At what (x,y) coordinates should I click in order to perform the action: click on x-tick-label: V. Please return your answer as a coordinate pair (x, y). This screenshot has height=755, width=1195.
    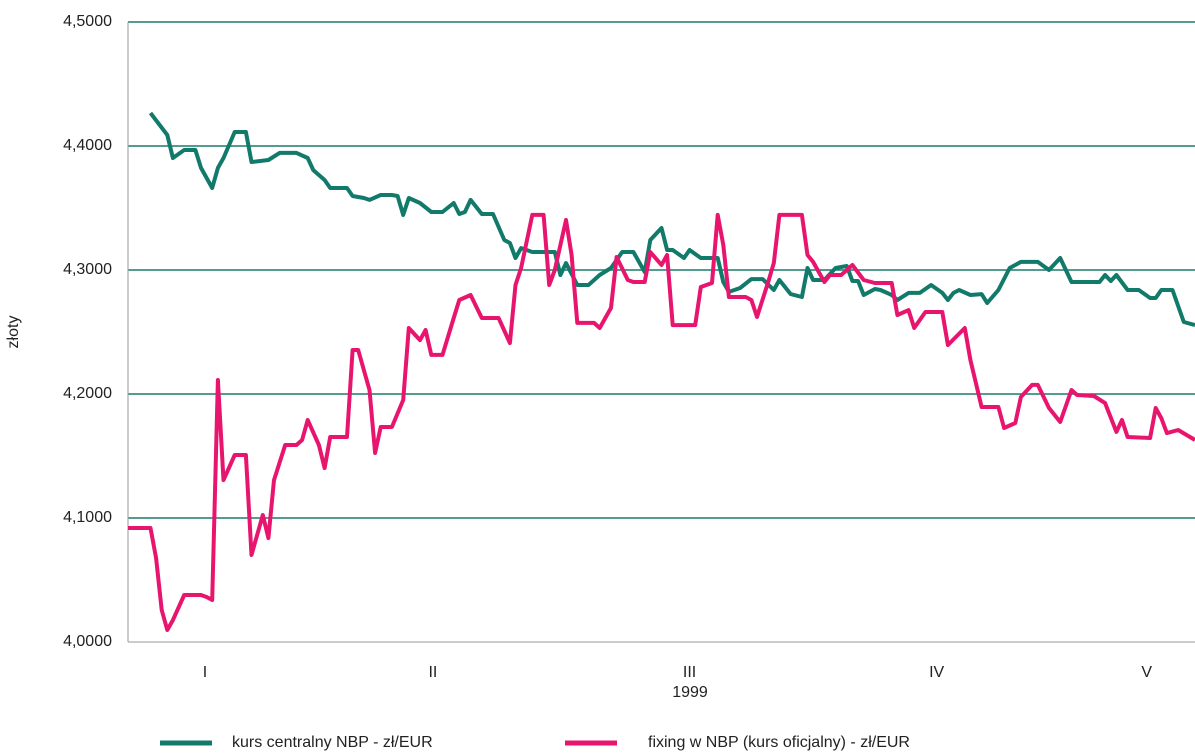
    Looking at the image, I should click on (1146, 672).